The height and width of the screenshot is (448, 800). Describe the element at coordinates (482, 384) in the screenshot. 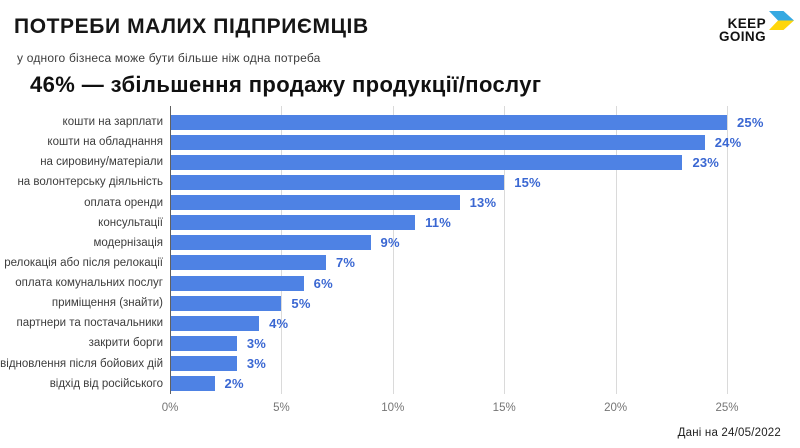

I see `bar-row: 2%` at that location.